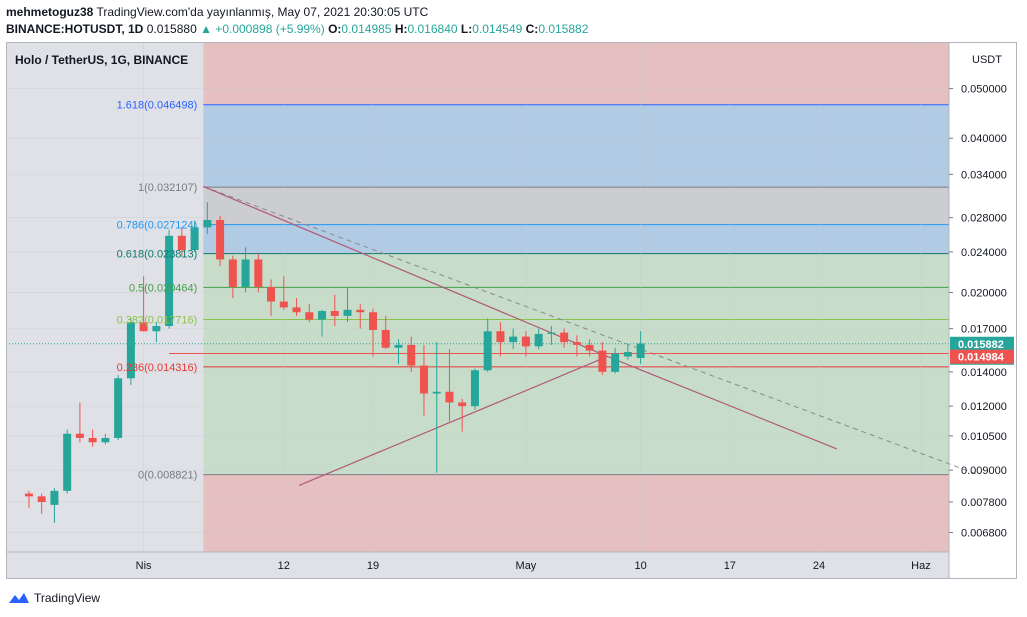 The image size is (1027, 617). I want to click on support-trend-line, so click(453, 421).